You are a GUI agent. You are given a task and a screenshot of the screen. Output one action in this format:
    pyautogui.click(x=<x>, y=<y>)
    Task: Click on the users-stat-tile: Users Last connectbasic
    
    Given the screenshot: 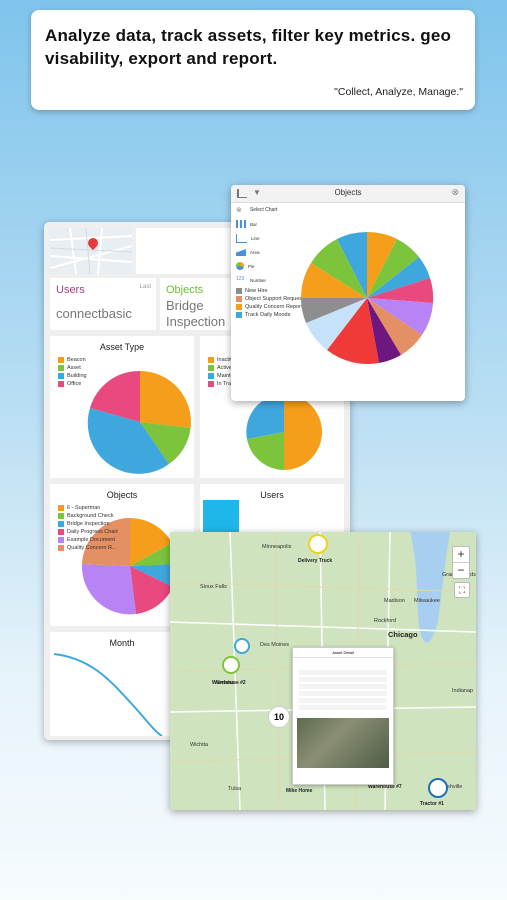 What is the action you would take?
    pyautogui.click(x=103, y=304)
    